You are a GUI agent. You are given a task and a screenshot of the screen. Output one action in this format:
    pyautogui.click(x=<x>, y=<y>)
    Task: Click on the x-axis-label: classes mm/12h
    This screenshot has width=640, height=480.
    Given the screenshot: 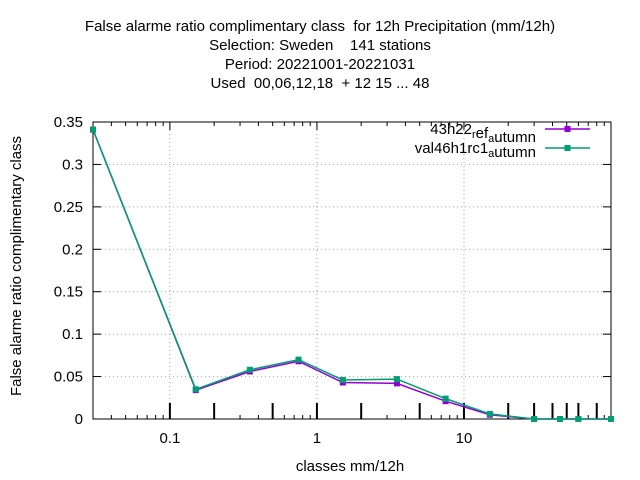 What is the action you would take?
    pyautogui.click(x=350, y=466)
    